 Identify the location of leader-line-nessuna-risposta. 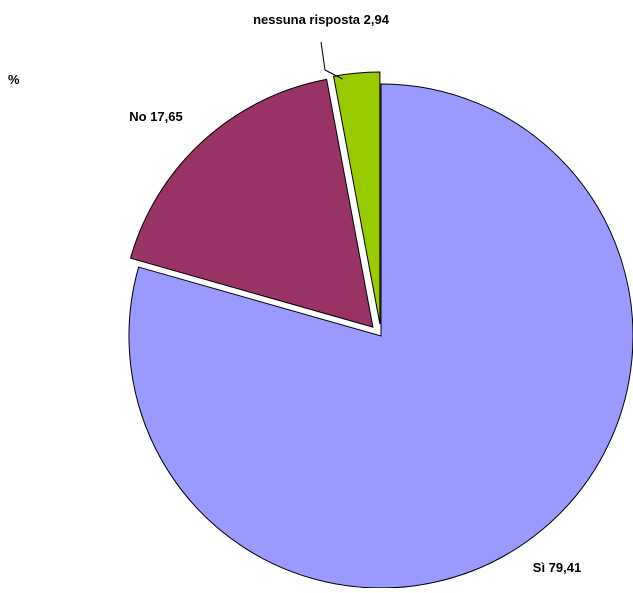
(331, 60).